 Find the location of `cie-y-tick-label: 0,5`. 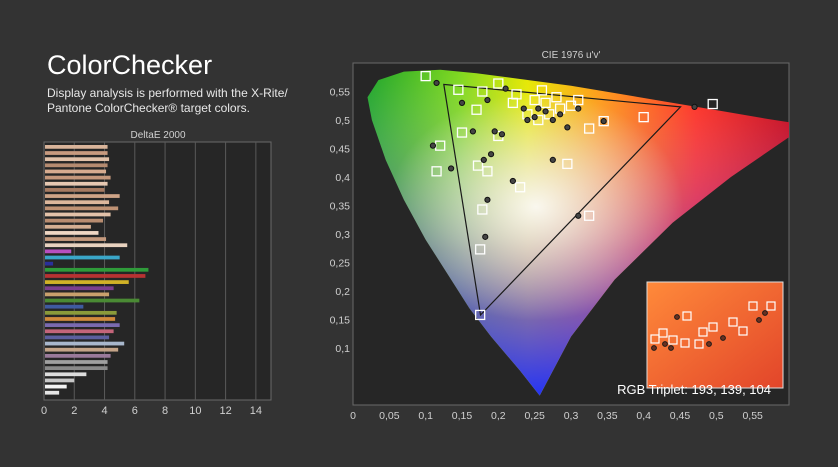

cie-y-tick-label: 0,5 is located at coordinates (342, 121).